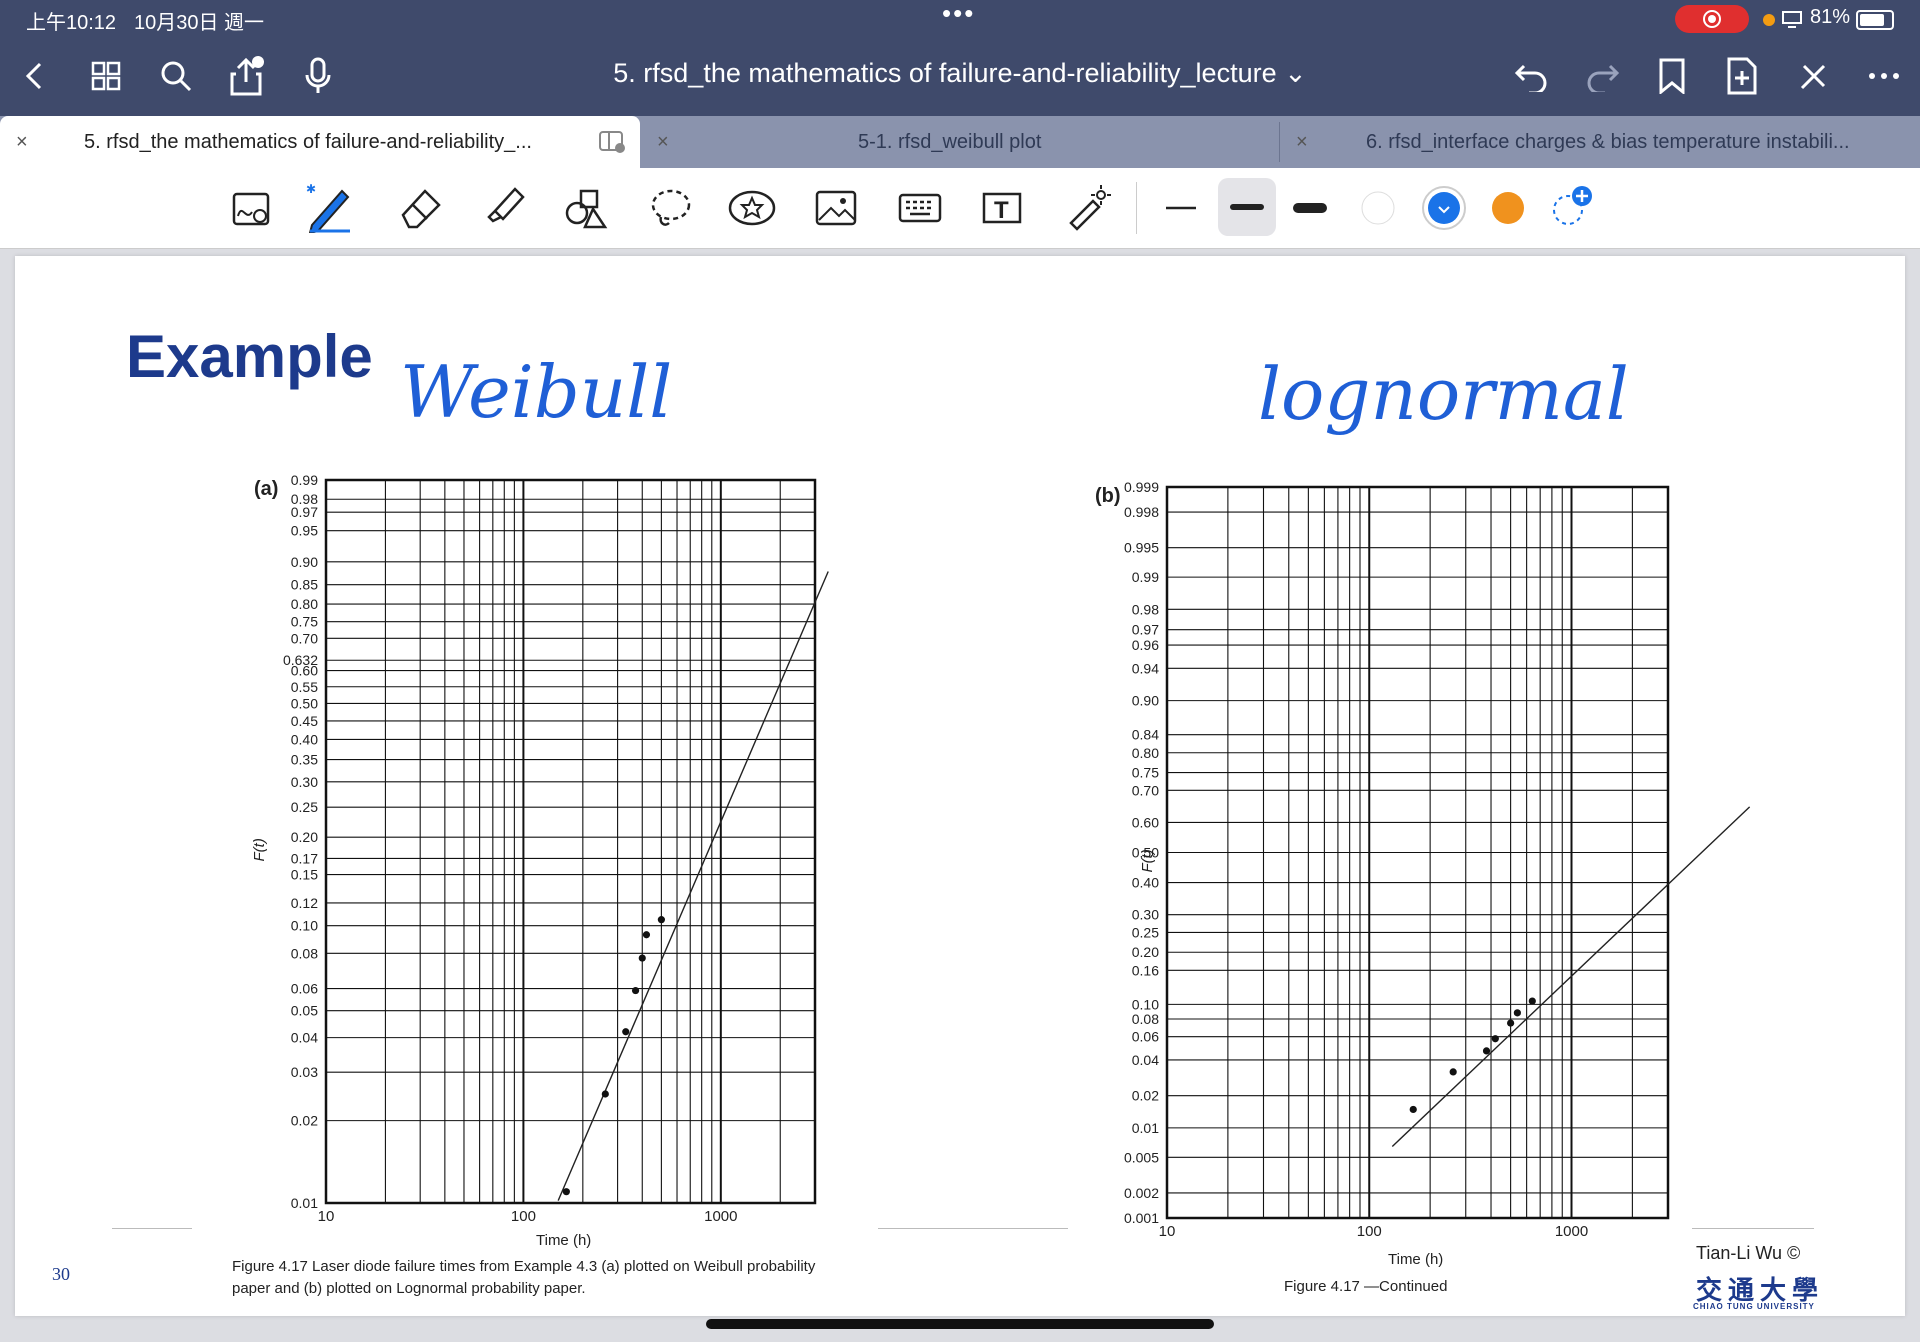 The width and height of the screenshot is (1920, 1342). What do you see at coordinates (34, 76) in the screenshot?
I see `back-icon` at bounding box center [34, 76].